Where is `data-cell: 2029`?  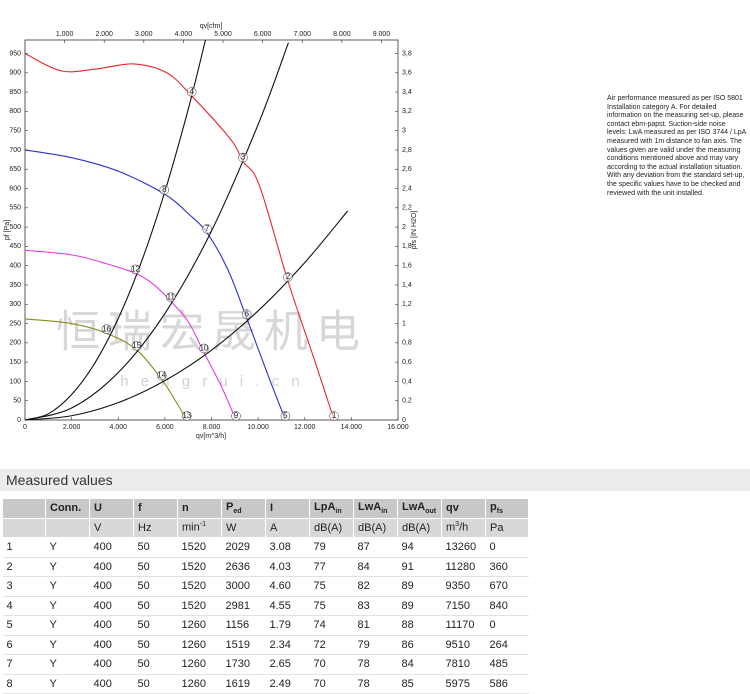 data-cell: 2029 is located at coordinates (243, 547).